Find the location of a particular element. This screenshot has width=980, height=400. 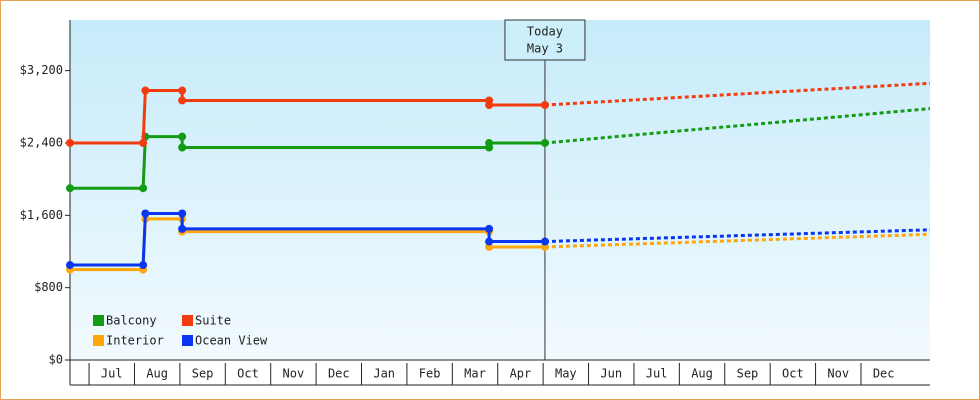

y-tick-label: $0 is located at coordinates (56, 360).